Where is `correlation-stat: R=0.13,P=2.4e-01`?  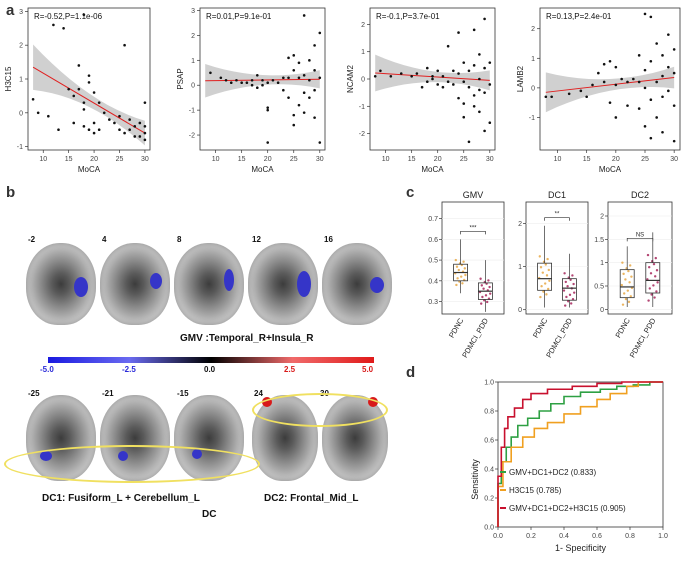 correlation-stat: R=0.13,P=2.4e-01 is located at coordinates (579, 16).